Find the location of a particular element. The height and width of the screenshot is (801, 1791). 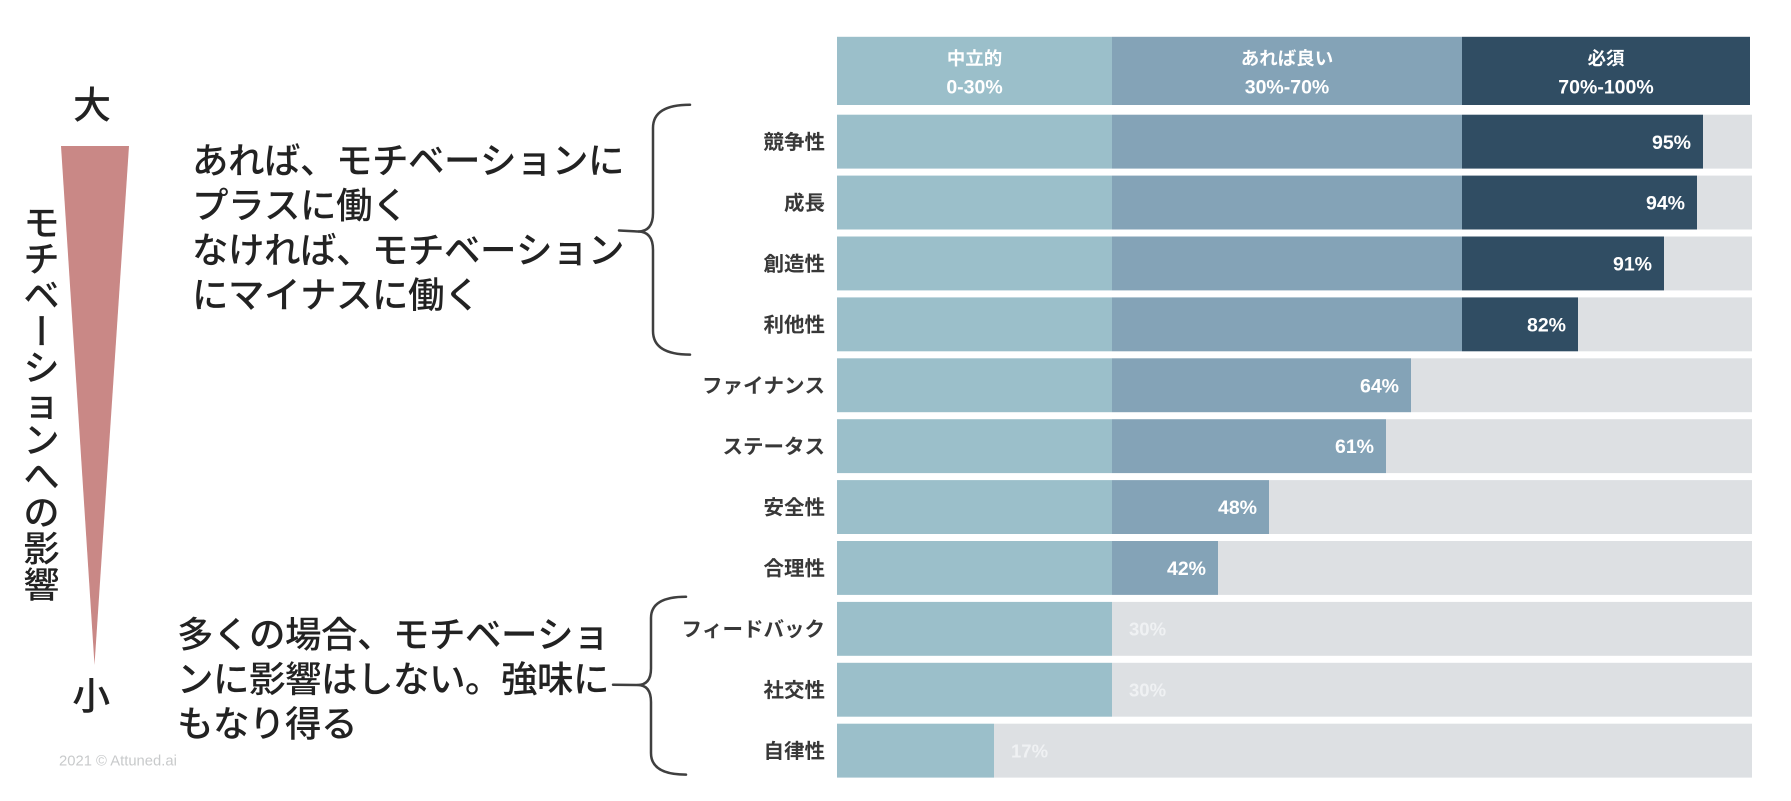

svg-text: 61% is located at coordinates (1354, 447).